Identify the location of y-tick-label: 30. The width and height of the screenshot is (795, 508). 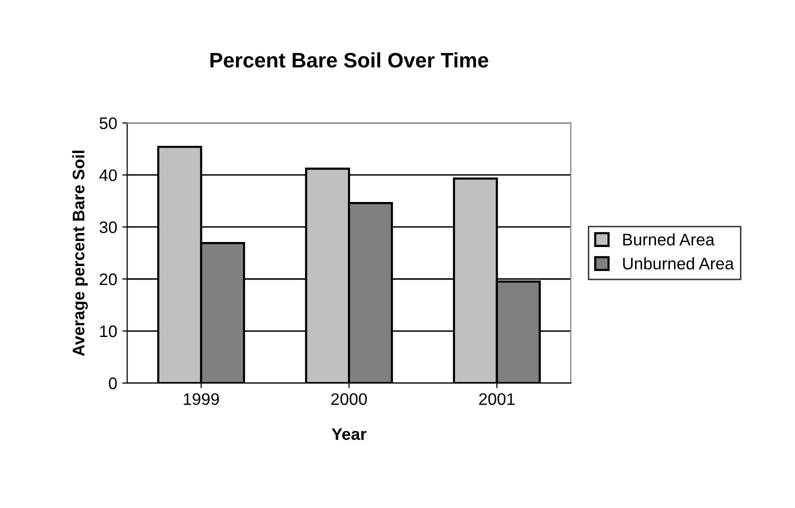
(108, 227).